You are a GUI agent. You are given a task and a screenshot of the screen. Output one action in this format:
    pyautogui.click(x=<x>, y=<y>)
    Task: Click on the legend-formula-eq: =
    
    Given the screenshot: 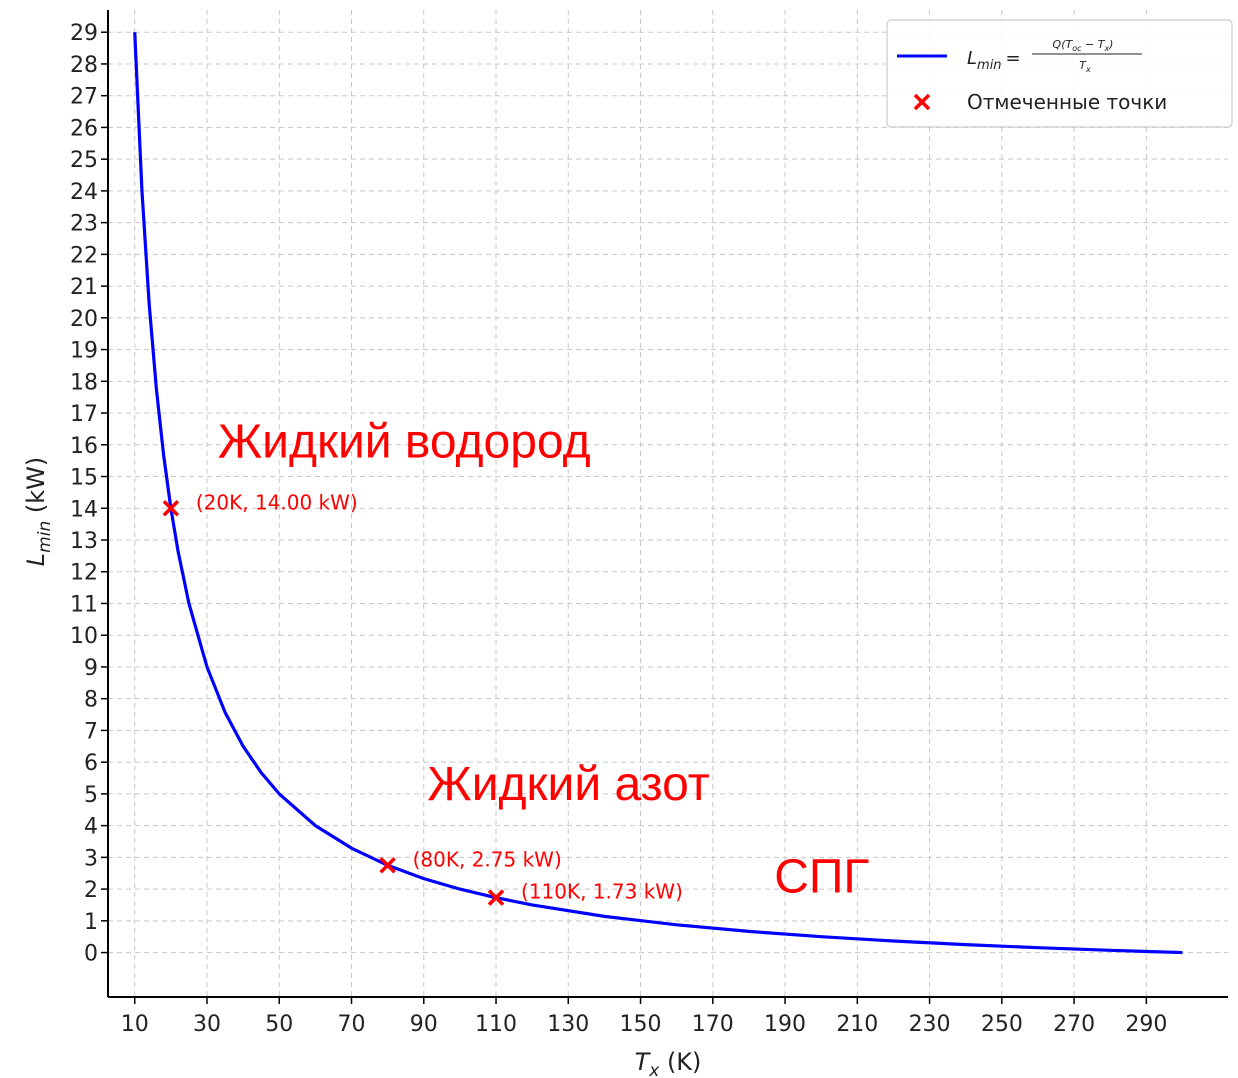 What is the action you would take?
    pyautogui.click(x=1013, y=58)
    